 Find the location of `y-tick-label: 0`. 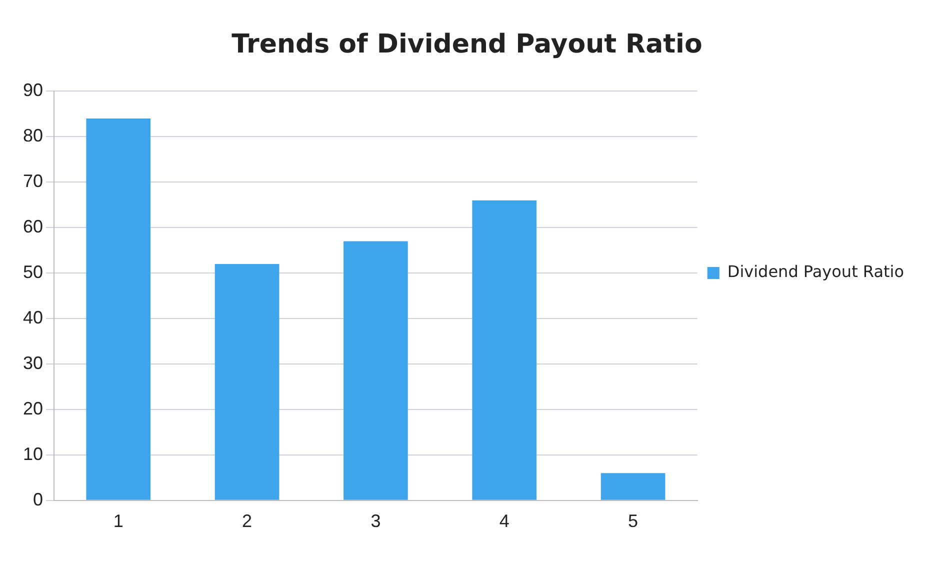

y-tick-label: 0 is located at coordinates (38, 499).